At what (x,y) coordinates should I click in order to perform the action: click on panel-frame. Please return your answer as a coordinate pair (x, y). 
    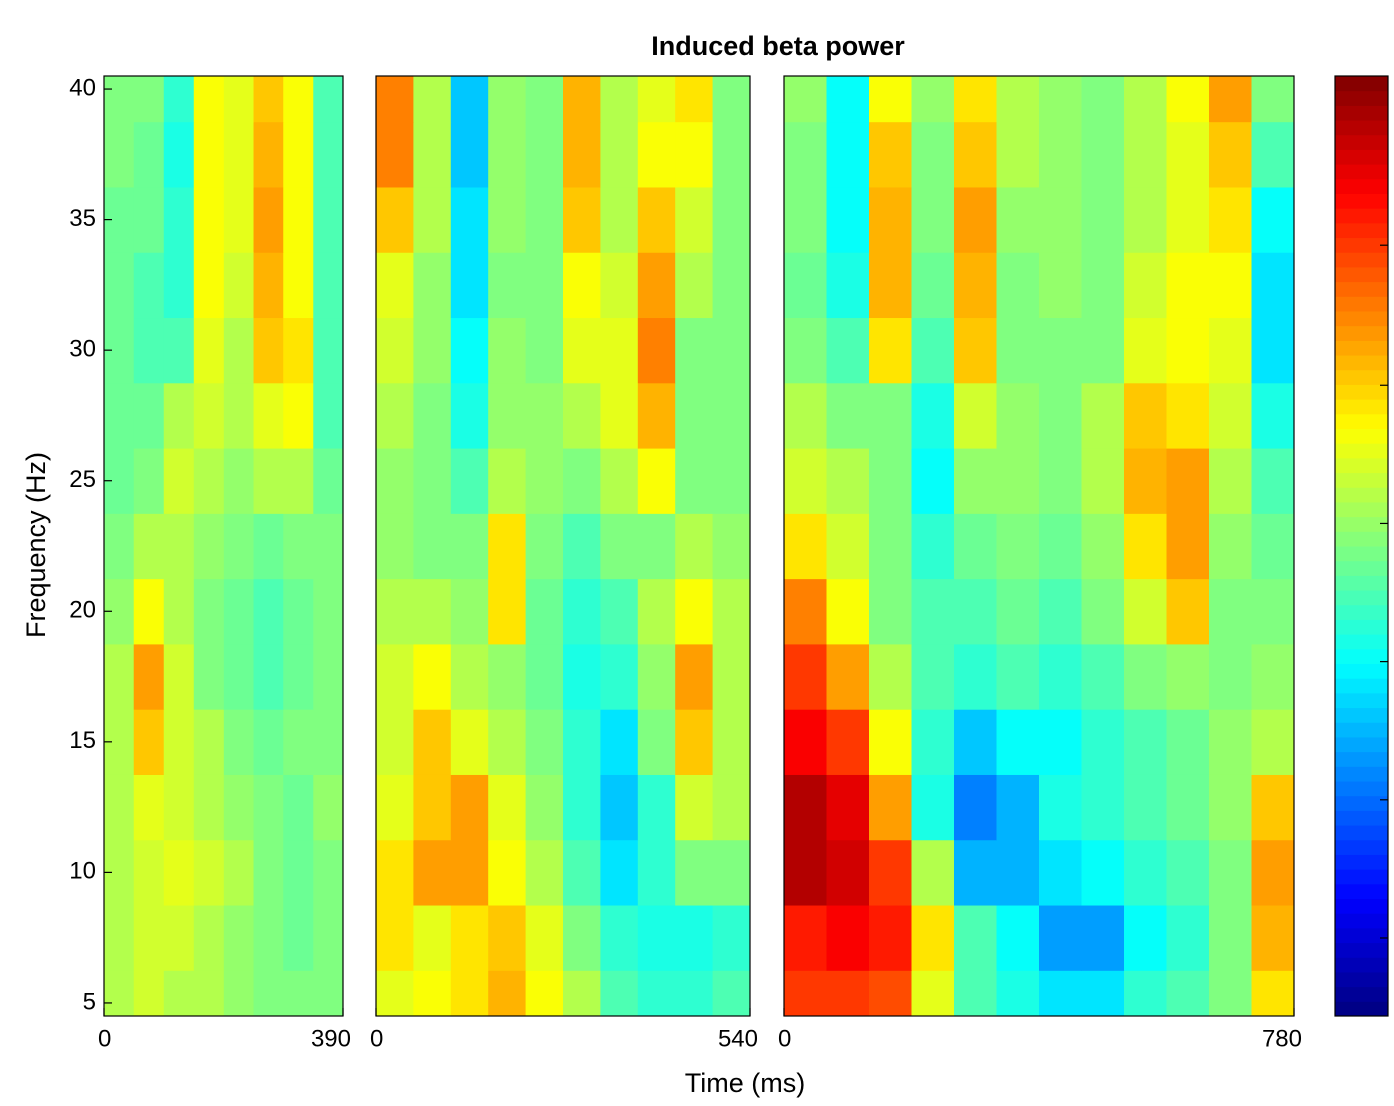
    Looking at the image, I should click on (223, 546).